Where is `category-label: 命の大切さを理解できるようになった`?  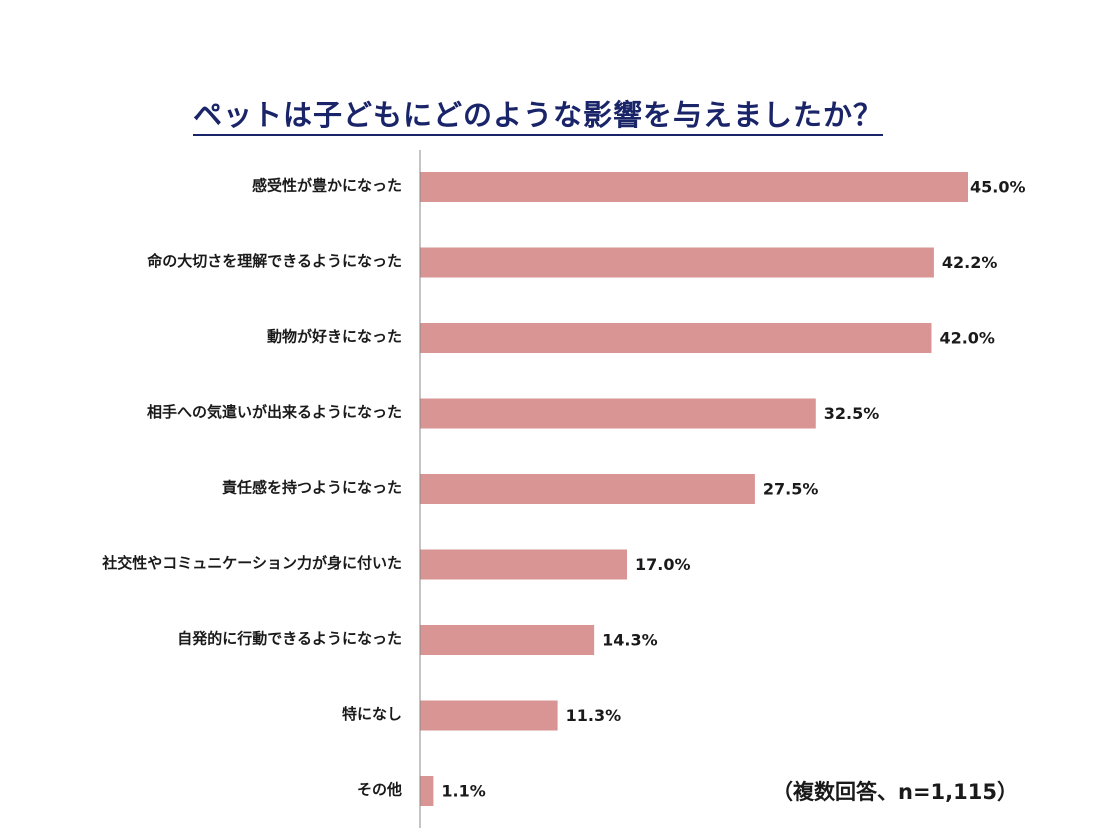
category-label: 命の大切さを理解できるようになった is located at coordinates (274, 261).